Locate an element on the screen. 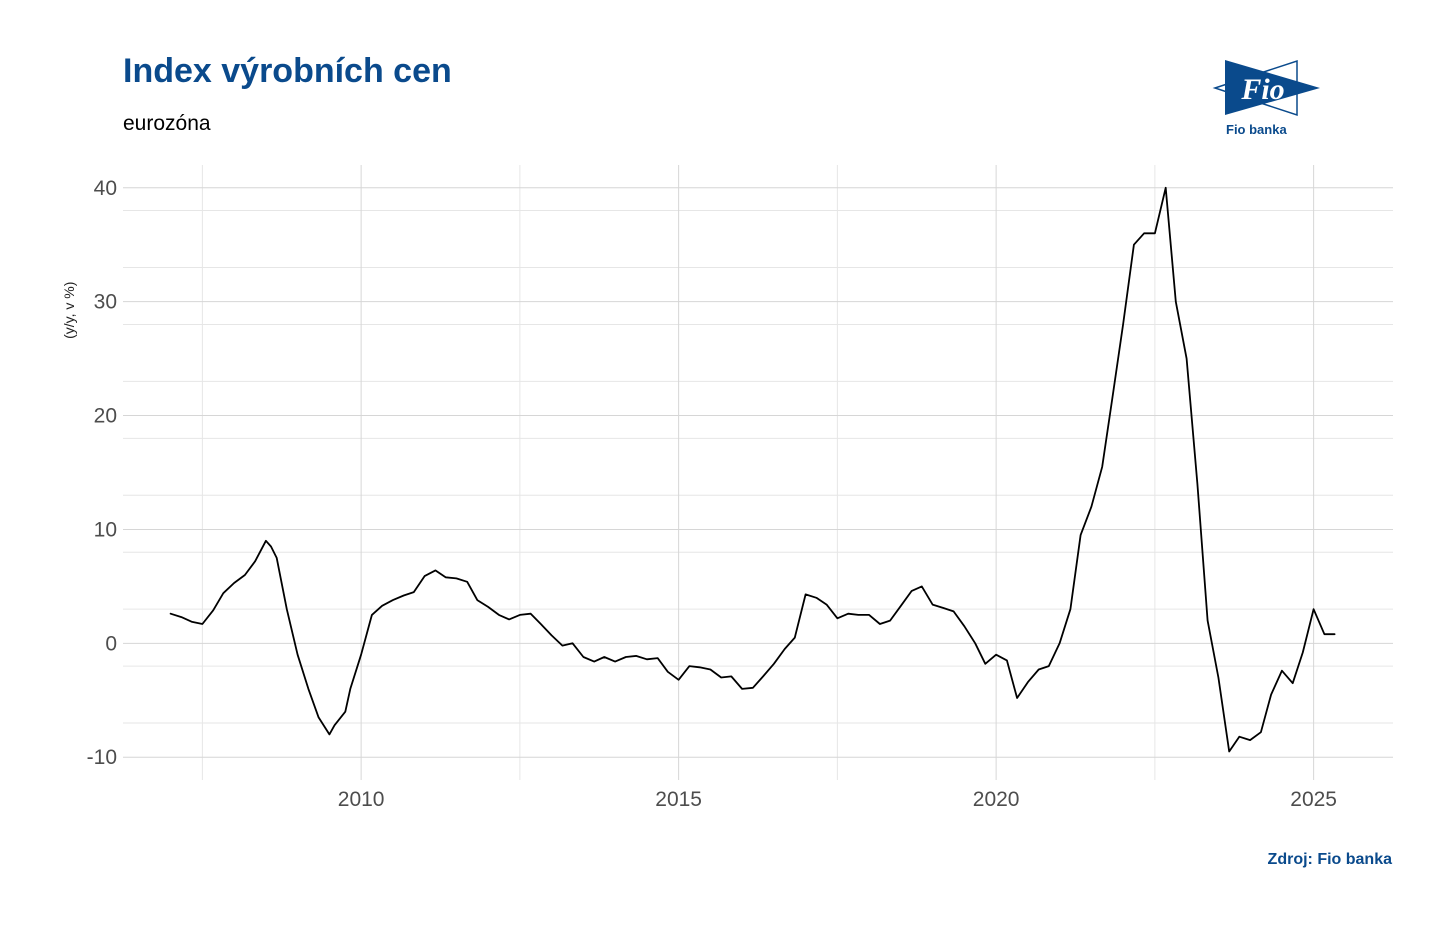 The image size is (1453, 931). y-tick-label: -10 is located at coordinates (102, 757).